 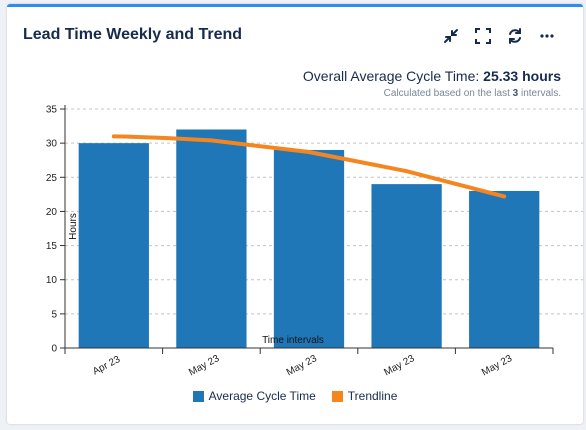 What do you see at coordinates (73, 226) in the screenshot?
I see `y-axis-title: Hours` at bounding box center [73, 226].